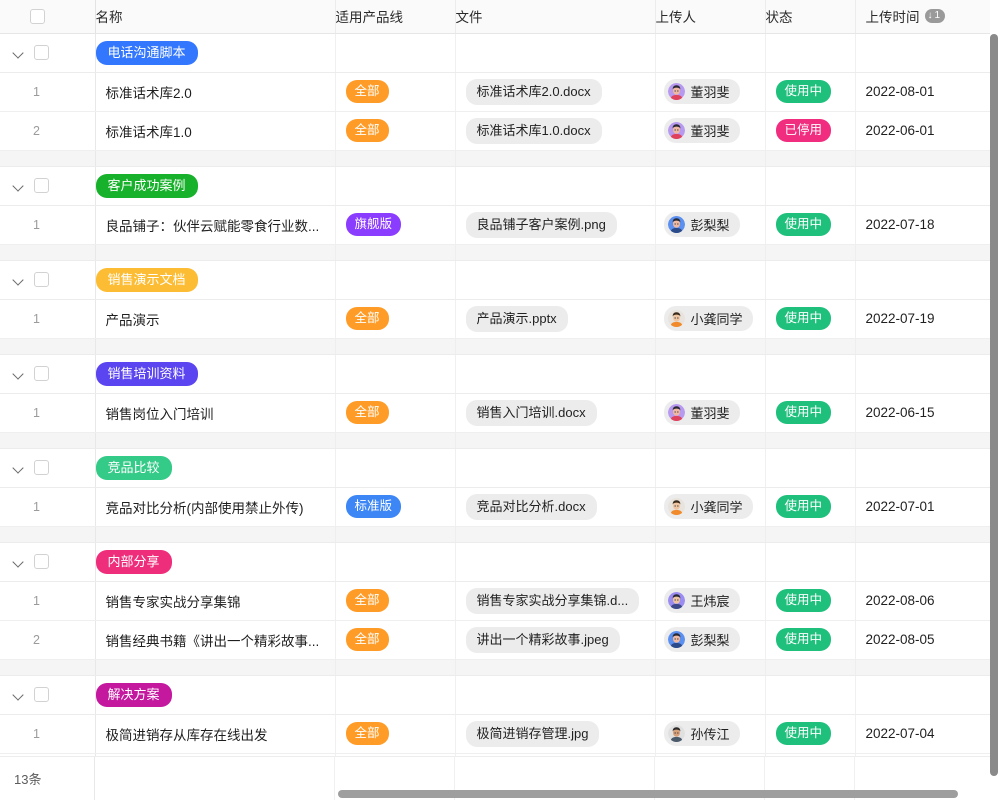 The height and width of the screenshot is (800, 1000). I want to click on row-upload-time-cell: 2022-07-04, so click(922, 734).